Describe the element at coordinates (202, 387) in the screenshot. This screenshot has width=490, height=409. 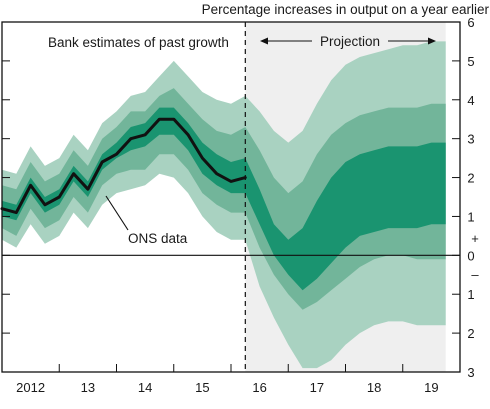
I see `x-tick-label: 15` at that location.